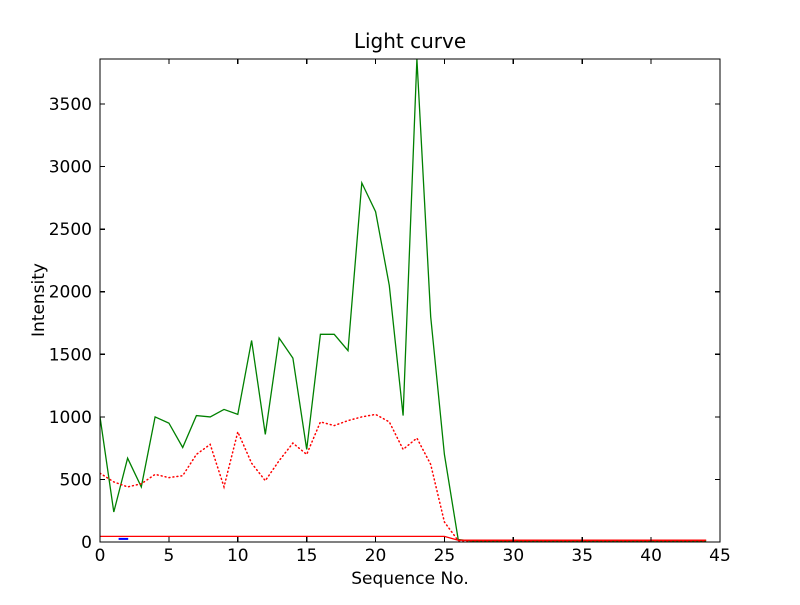 The width and height of the screenshot is (800, 605). I want to click on y-axis-label: Intensity, so click(39, 300).